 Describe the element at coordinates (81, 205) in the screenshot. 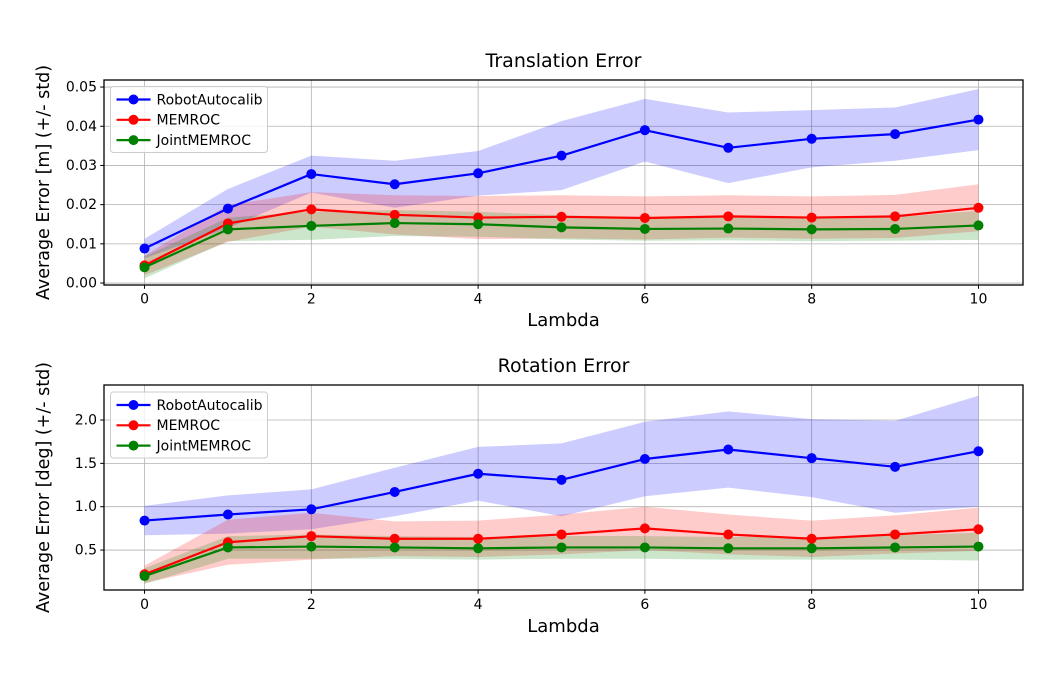

I see `y-tick-label: 0.02` at that location.